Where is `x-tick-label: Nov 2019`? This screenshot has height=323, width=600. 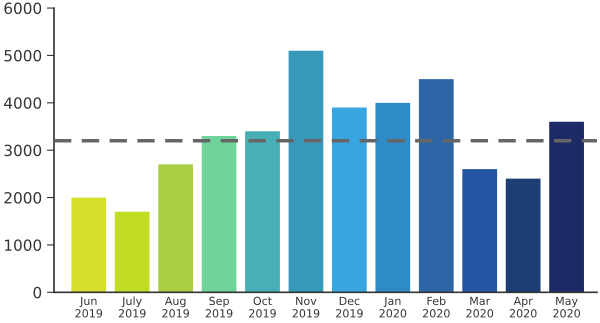 x-tick-label: Nov 2019 is located at coordinates (306, 307).